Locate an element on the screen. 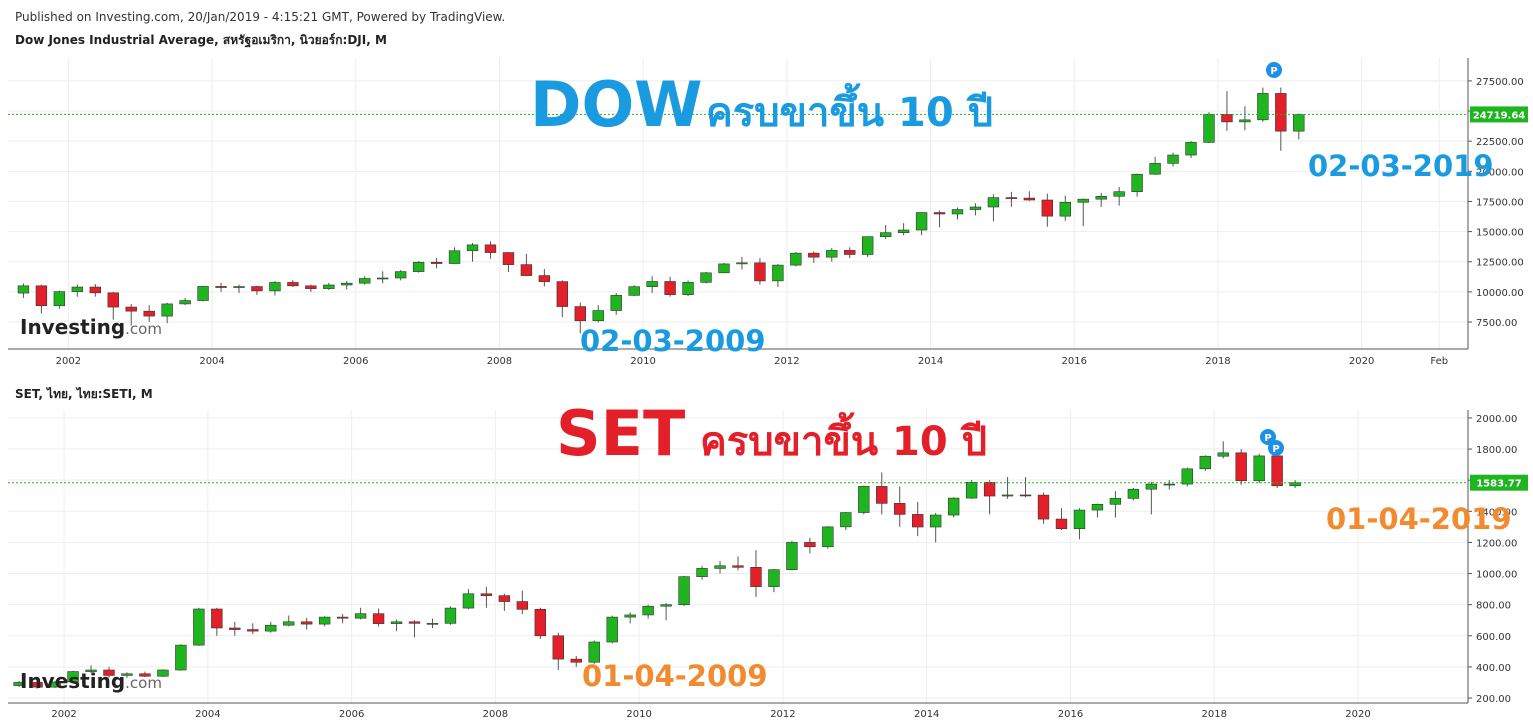  x-tick-label: 2008 is located at coordinates (499, 361).